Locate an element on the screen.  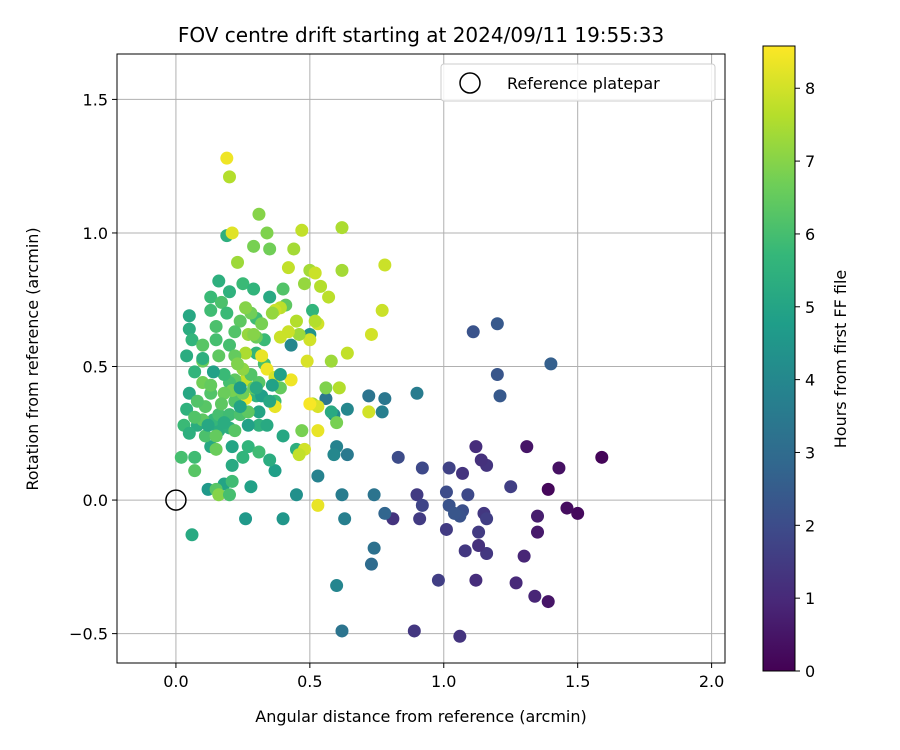
colorbar-tick-label: 2 is located at coordinates (810, 525).